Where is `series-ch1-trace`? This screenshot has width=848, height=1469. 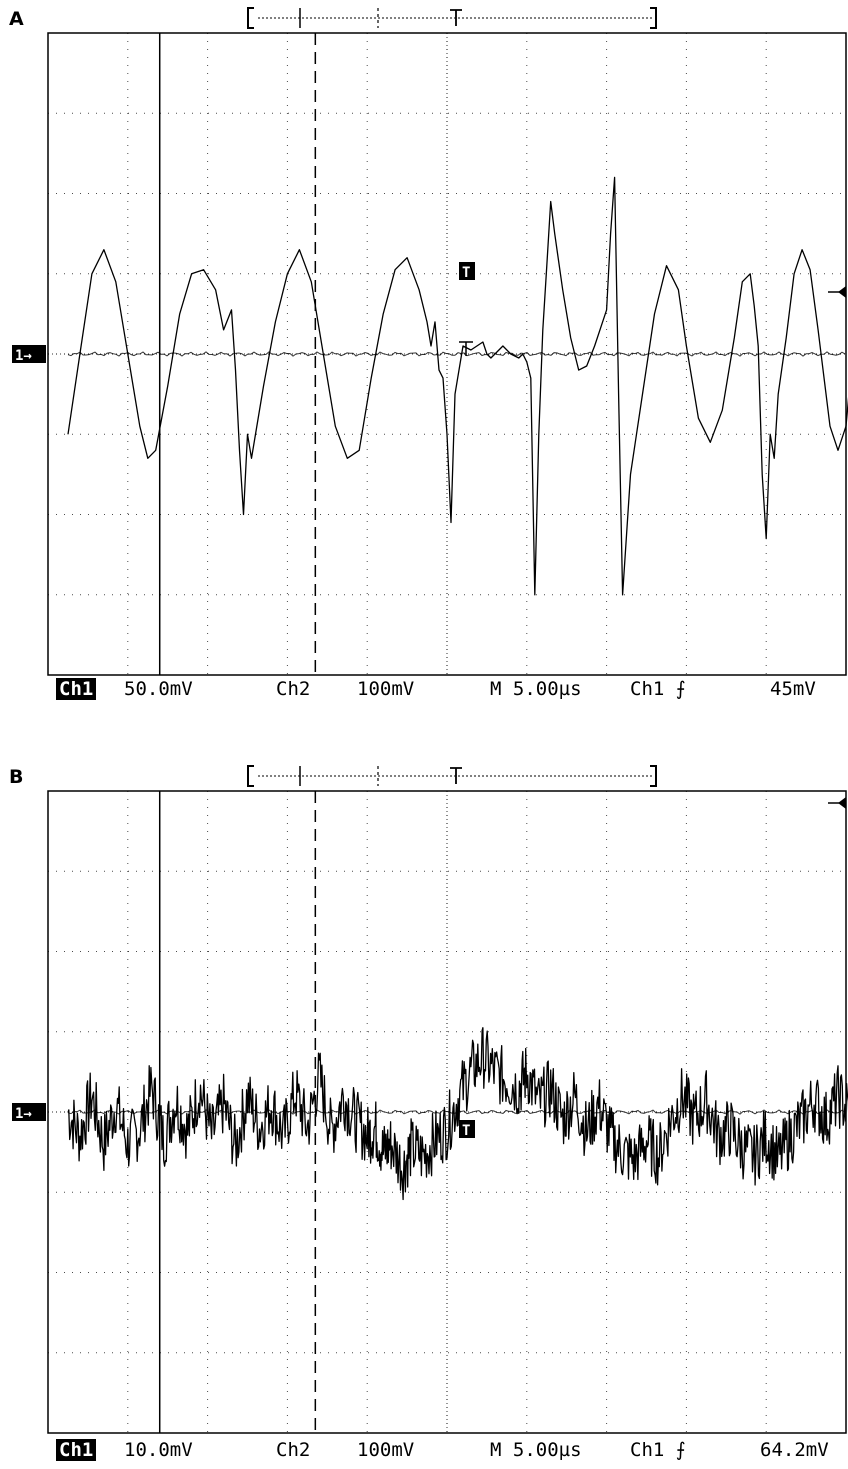
series-ch1-trace is located at coordinates (457, 1114).